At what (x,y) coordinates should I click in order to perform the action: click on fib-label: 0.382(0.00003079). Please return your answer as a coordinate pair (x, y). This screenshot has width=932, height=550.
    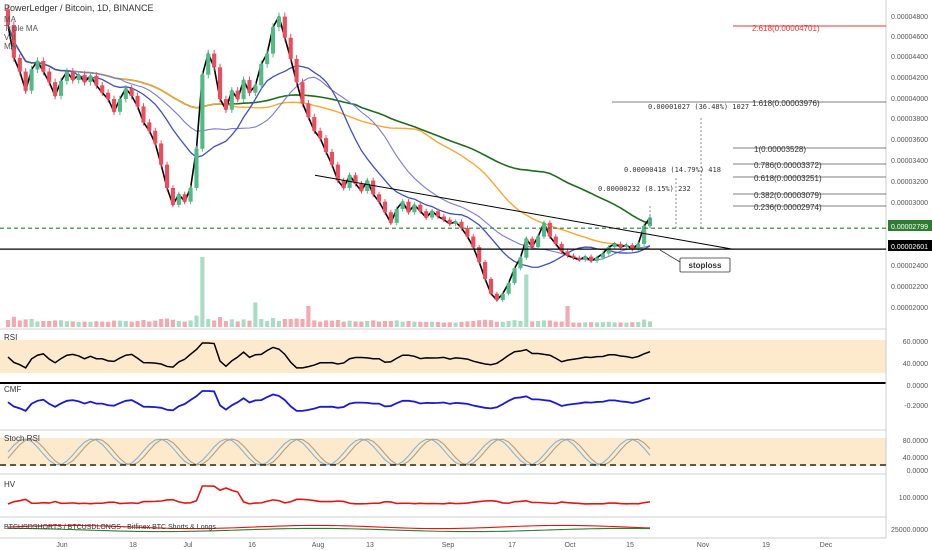
    Looking at the image, I should click on (788, 195).